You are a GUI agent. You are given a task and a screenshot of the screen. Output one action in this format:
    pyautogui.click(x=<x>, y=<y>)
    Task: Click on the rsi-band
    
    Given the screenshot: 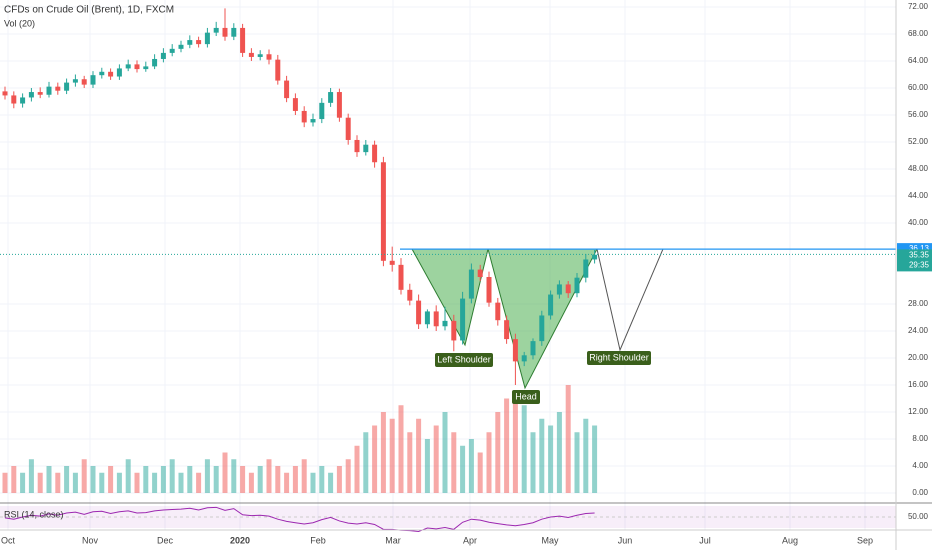 What is the action you would take?
    pyautogui.click(x=448, y=517)
    